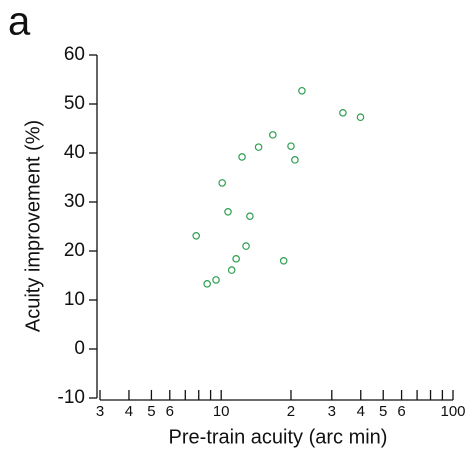 This screenshot has width=473, height=463. What do you see at coordinates (278, 437) in the screenshot?
I see `x-axis-label: Pre-train acuity (arc min)` at bounding box center [278, 437].